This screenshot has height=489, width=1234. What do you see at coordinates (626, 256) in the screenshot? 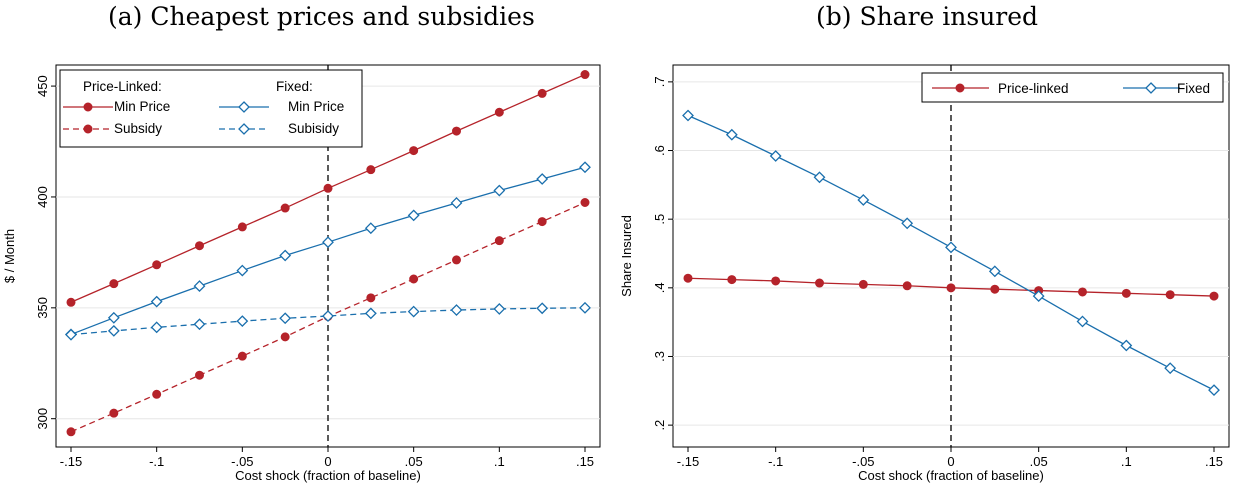
I see `y-axis-label: Share Insured` at bounding box center [626, 256].